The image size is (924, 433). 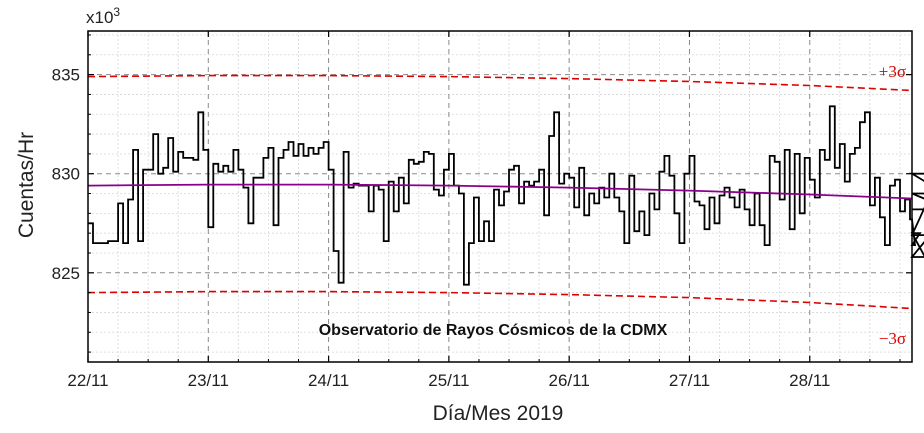 What do you see at coordinates (569, 380) in the screenshot?
I see `x-tick-label: 26/11` at bounding box center [569, 380].